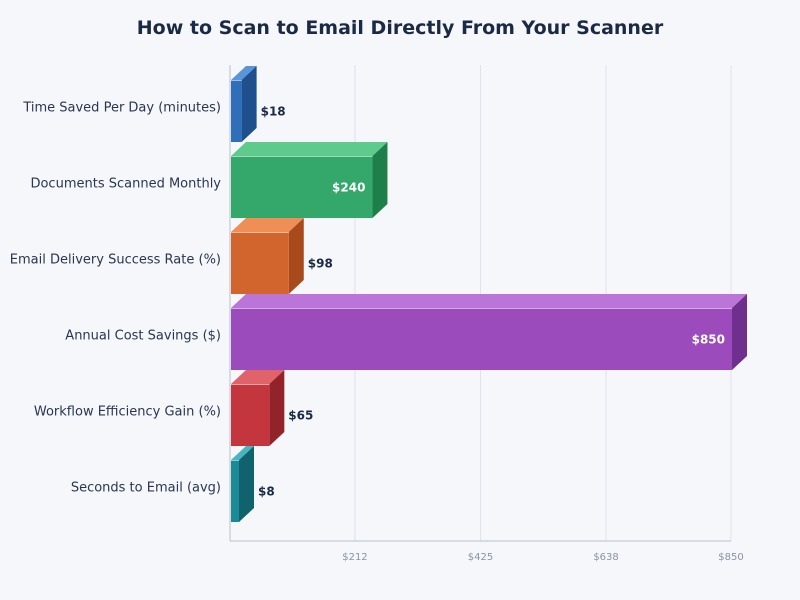  I want to click on category-label: Email Delivery Success Rate (%), so click(115, 260).